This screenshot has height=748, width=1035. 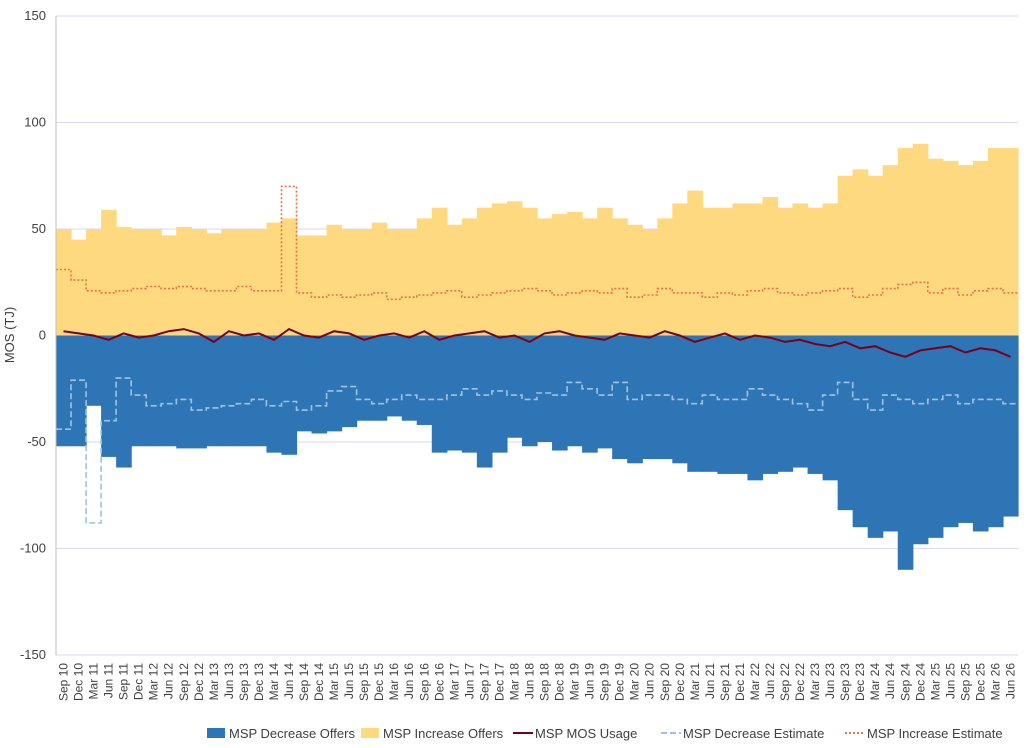 I want to click on x-tick-label: Jun 14, so click(x=289, y=681).